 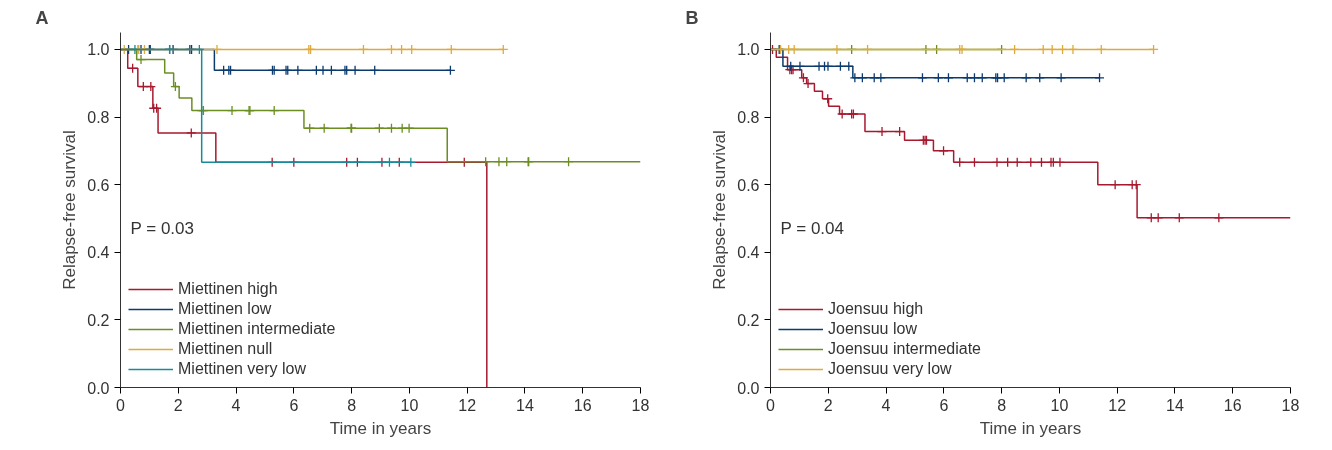 I want to click on legend-label: Joensuu intermediate, so click(x=904, y=349).